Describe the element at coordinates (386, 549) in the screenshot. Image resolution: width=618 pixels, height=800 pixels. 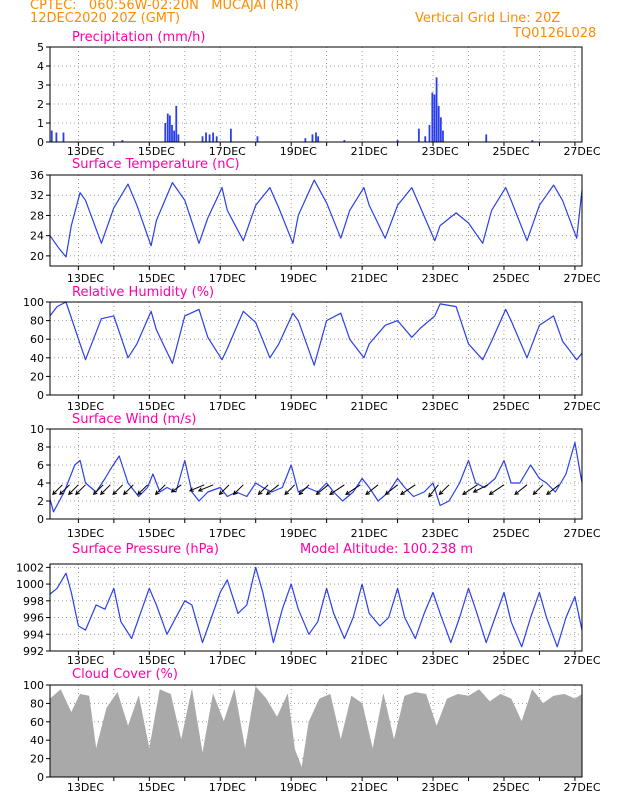
I see `panel-subtitle: Model Altitude: 100.238 m` at that location.